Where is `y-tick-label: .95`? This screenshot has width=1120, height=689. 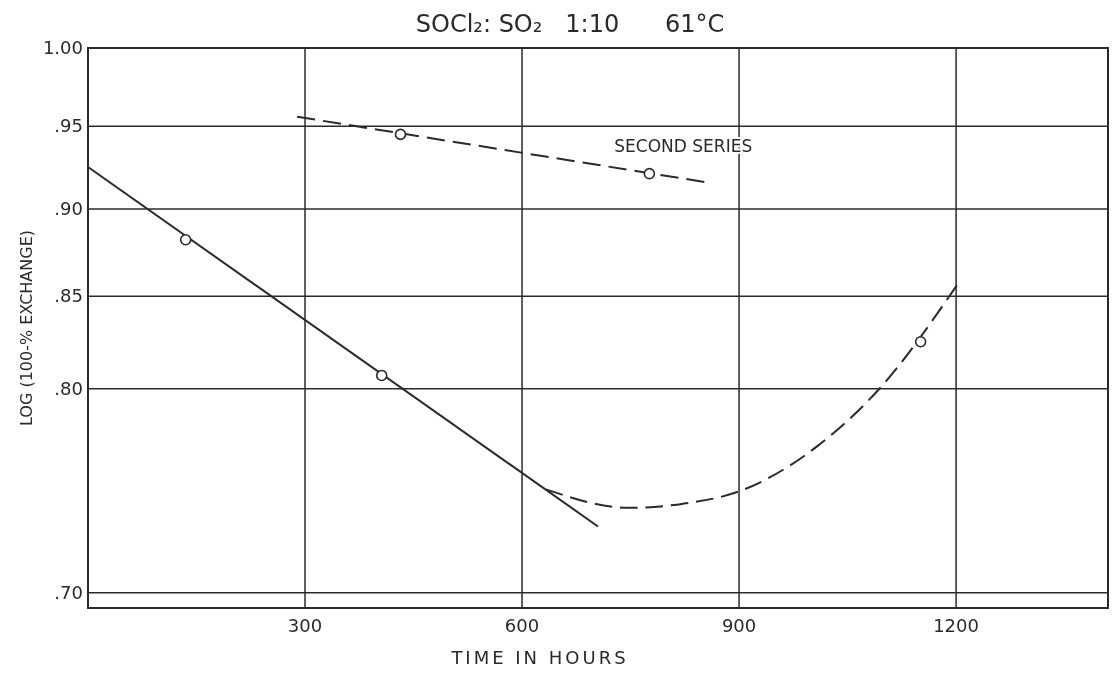 y-tick-label: .95 is located at coordinates (68, 126).